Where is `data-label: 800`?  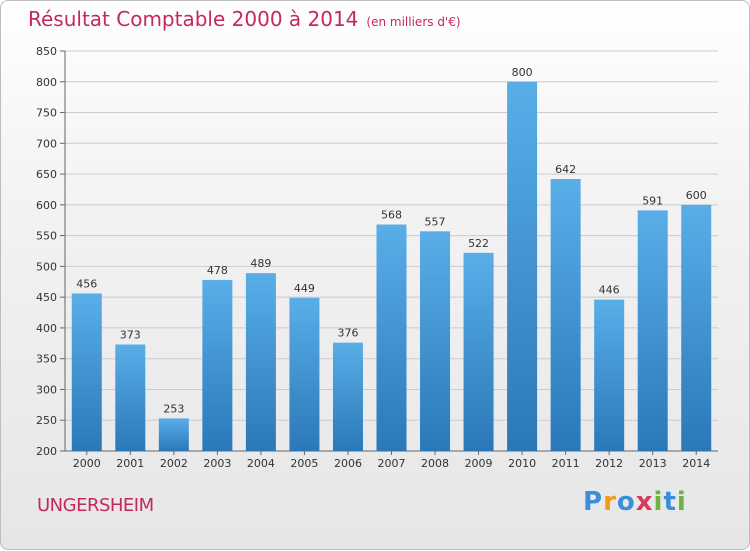
data-label: 800 is located at coordinates (522, 72).